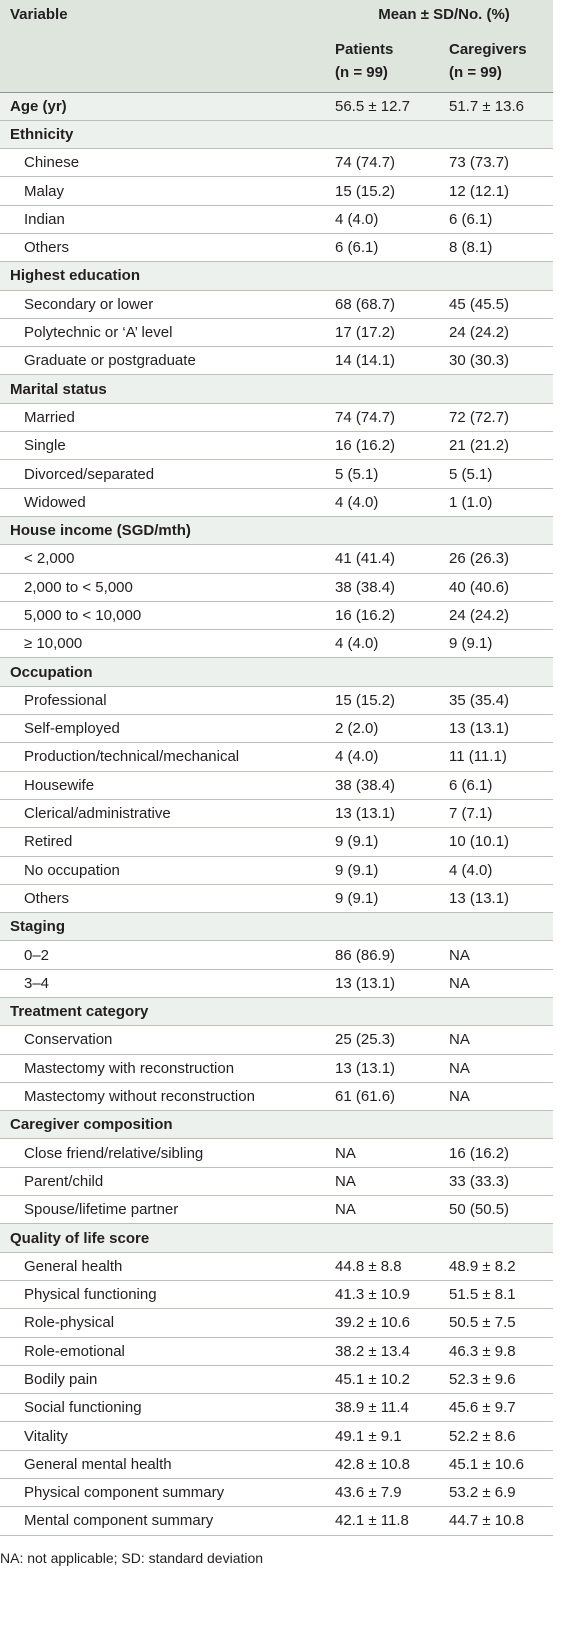  I want to click on cell: 51.7 ± 13.6, so click(496, 106).